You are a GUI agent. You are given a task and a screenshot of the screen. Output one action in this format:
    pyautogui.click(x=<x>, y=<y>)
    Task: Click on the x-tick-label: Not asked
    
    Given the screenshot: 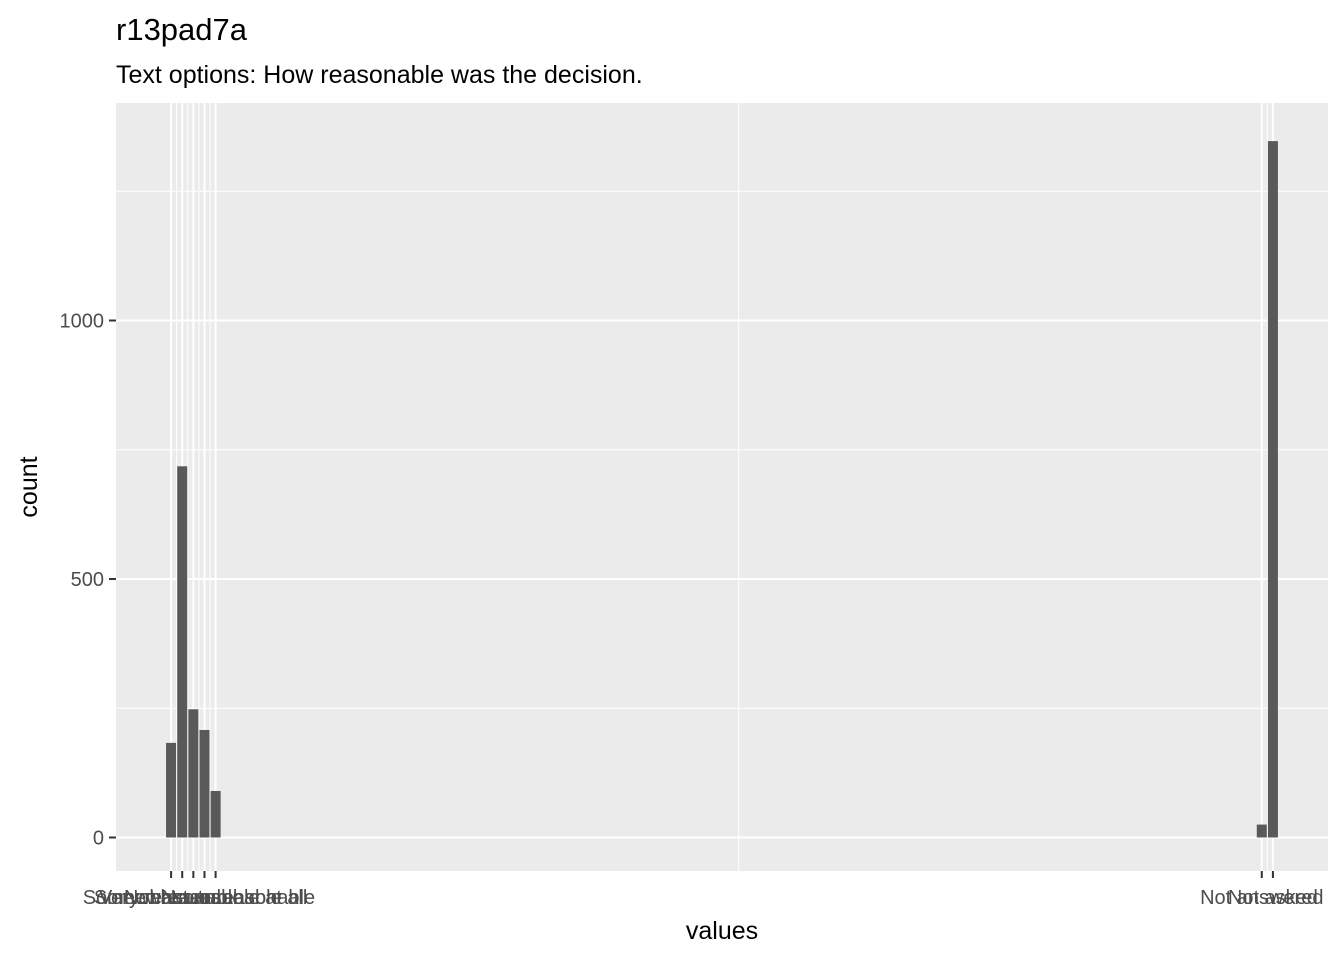 What is the action you would take?
    pyautogui.click(x=1273, y=898)
    